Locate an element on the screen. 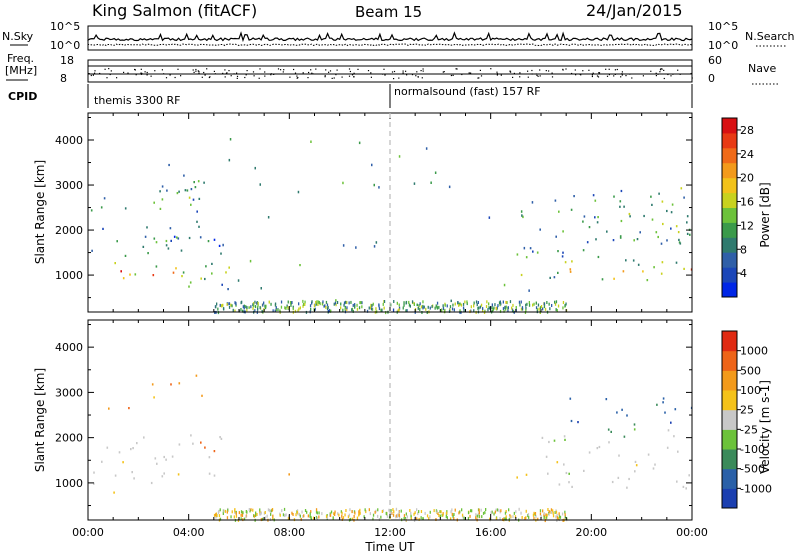 The height and width of the screenshot is (554, 800). cpid-segment-1: themis 3300 RF is located at coordinates (137, 100).